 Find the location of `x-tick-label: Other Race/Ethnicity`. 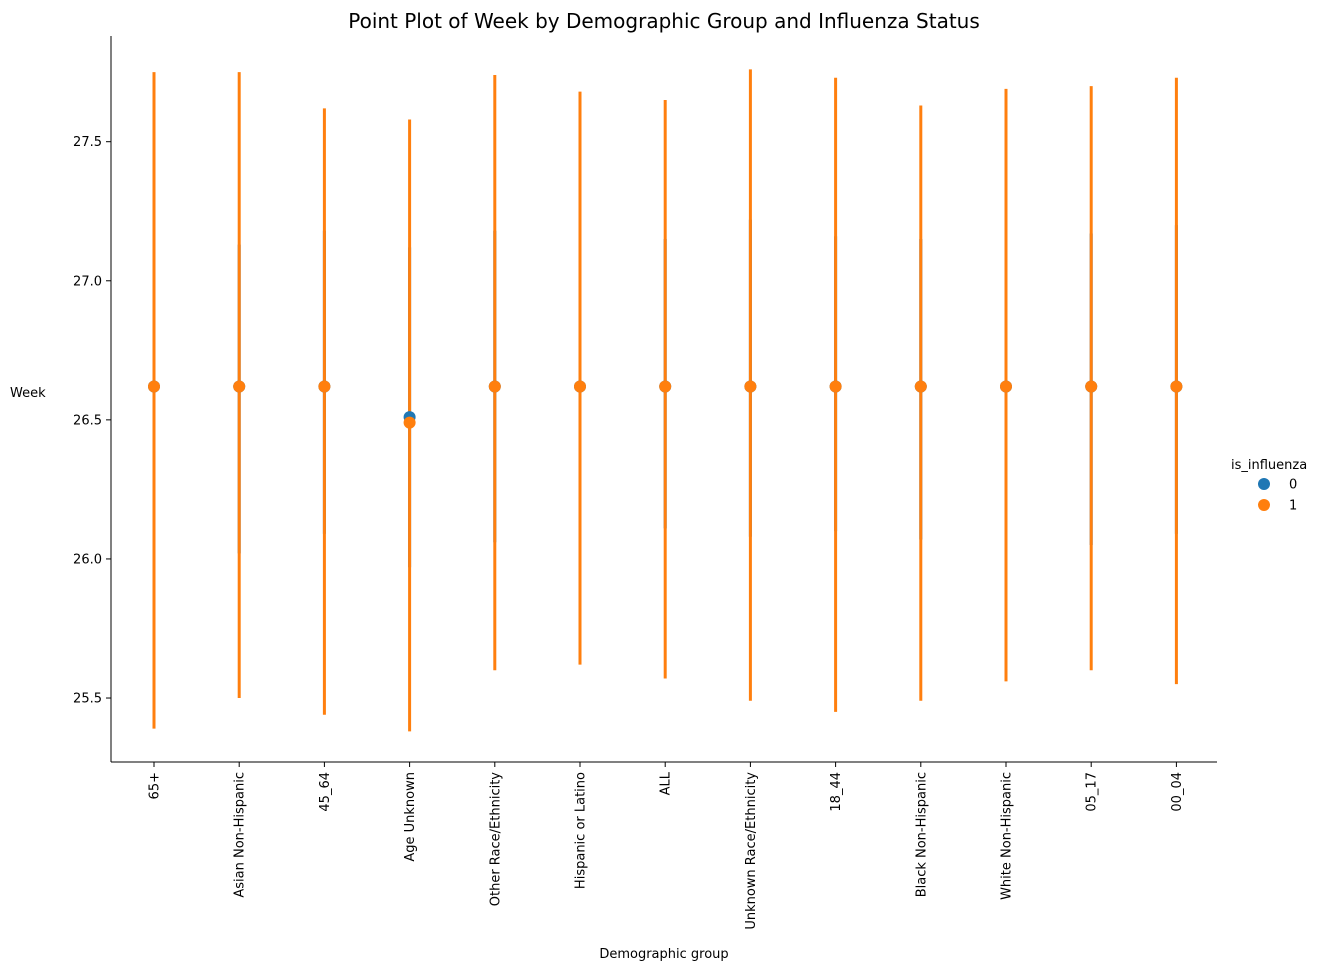

x-tick-label: Other Race/Ethnicity is located at coordinates (495, 839).